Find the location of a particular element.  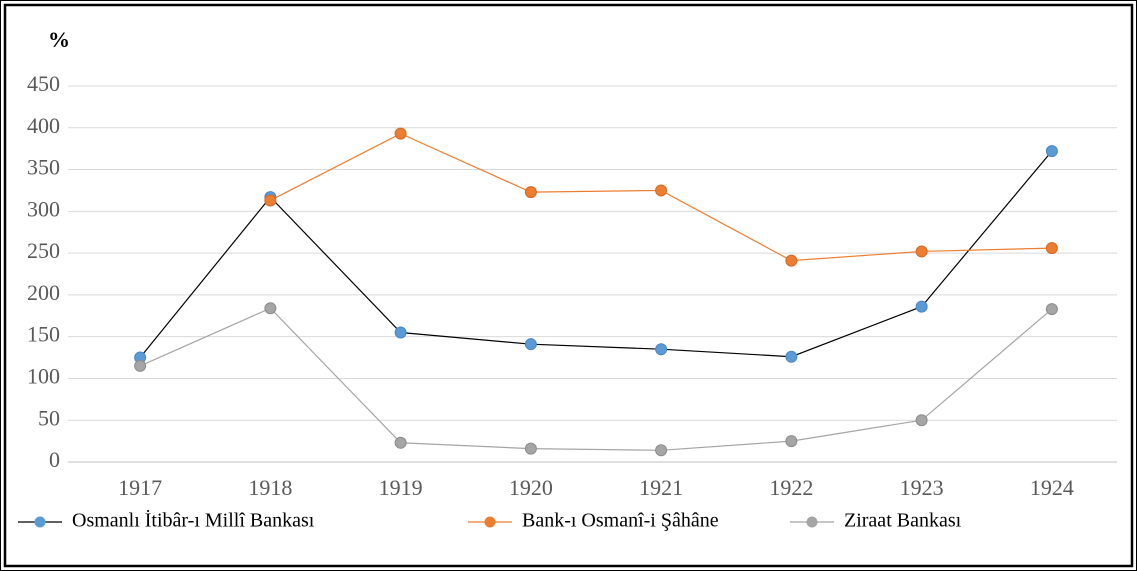

x-tick-label: 1919 is located at coordinates (401, 487).